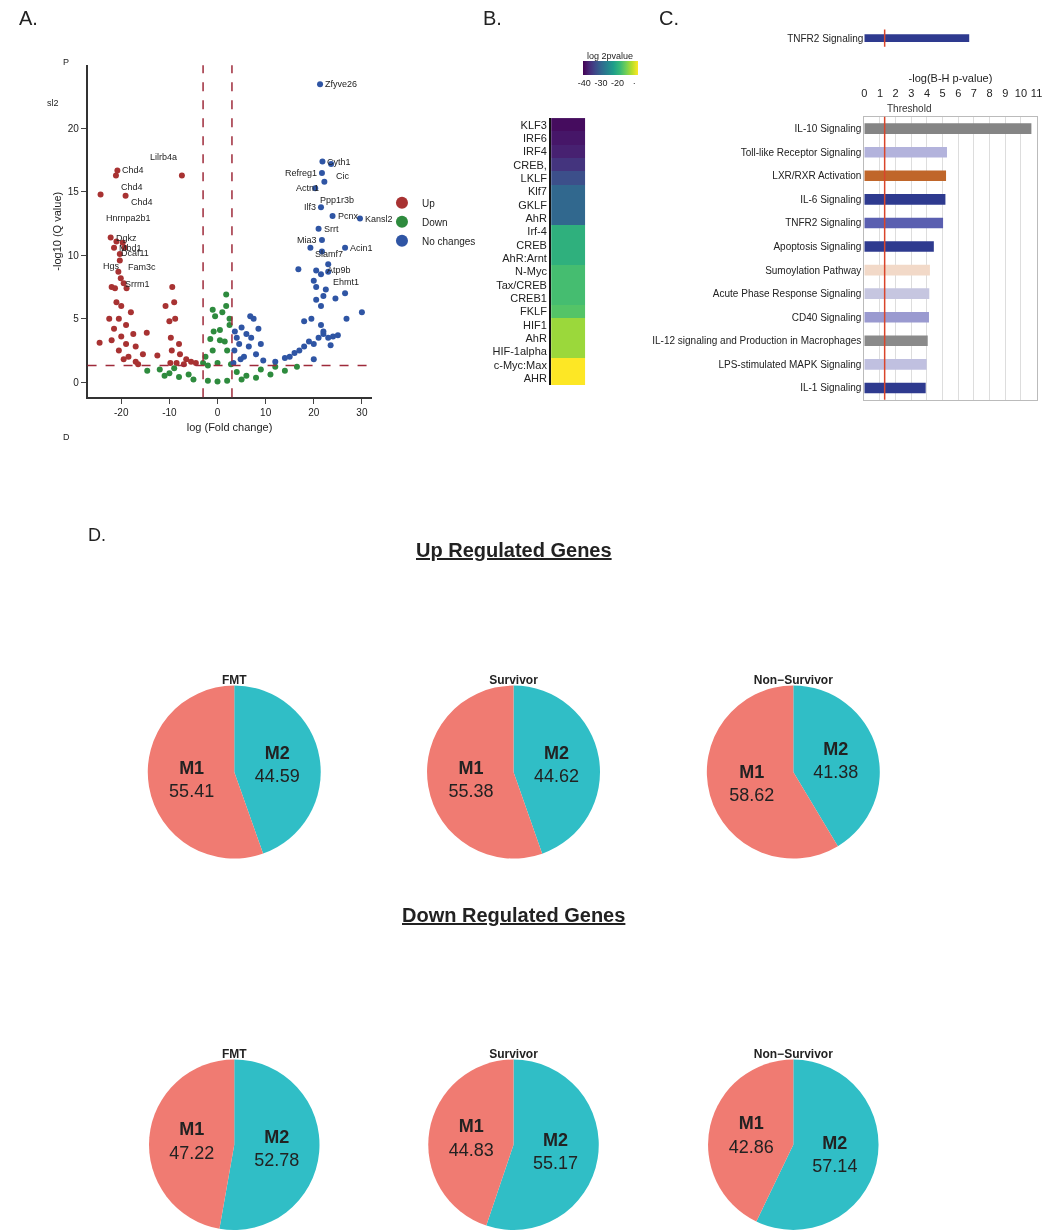 This screenshot has width=1053, height=1230. Describe the element at coordinates (556, 1163) in the screenshot. I see `data-label: 55.17` at that location.